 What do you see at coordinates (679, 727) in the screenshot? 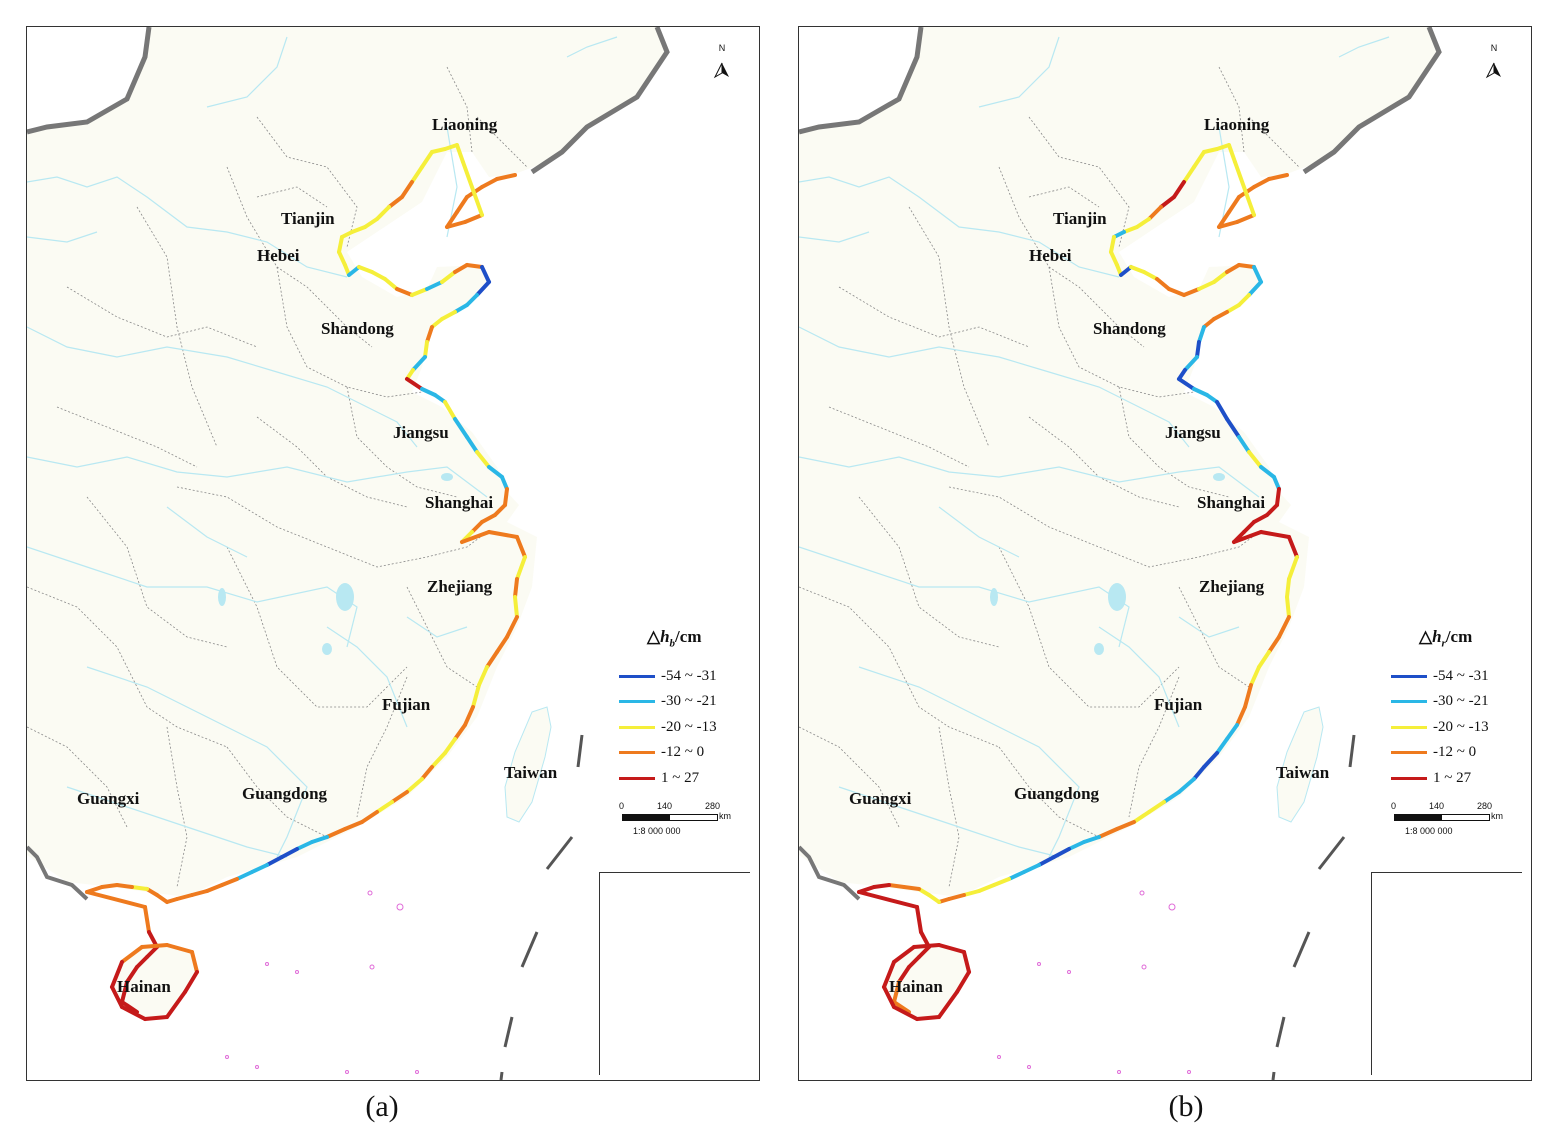
I see `legend-rows: -54 ~ -31 -30 ~ -21 -20 ~ -13 -12 ~ 0 1 ~ 27` at bounding box center [679, 727].